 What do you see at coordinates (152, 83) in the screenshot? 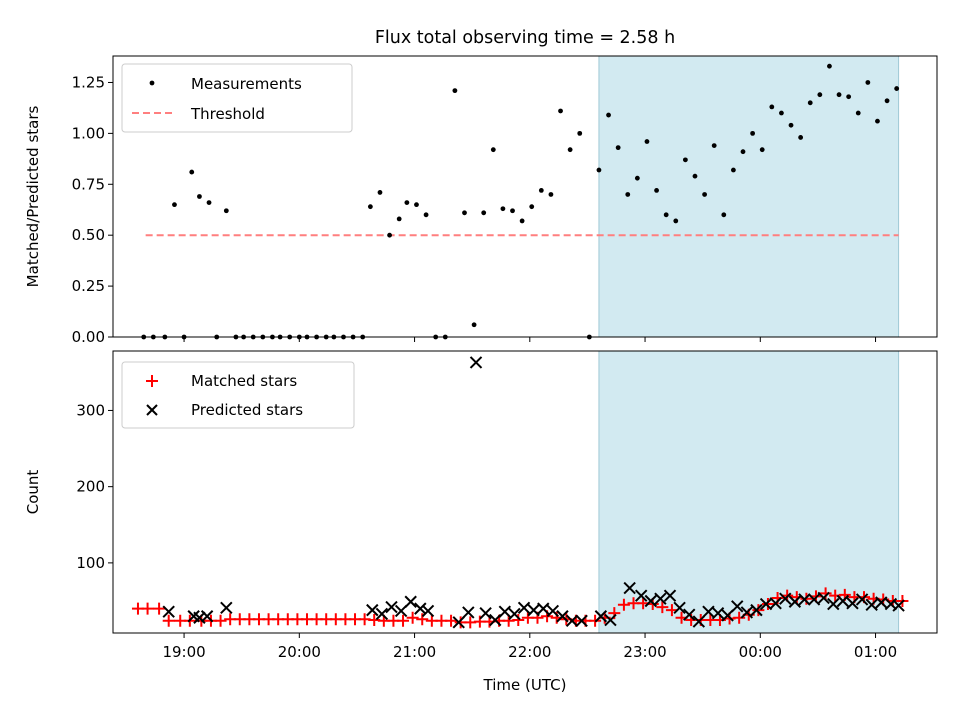
I see `legend-measurement-marker` at bounding box center [152, 83].